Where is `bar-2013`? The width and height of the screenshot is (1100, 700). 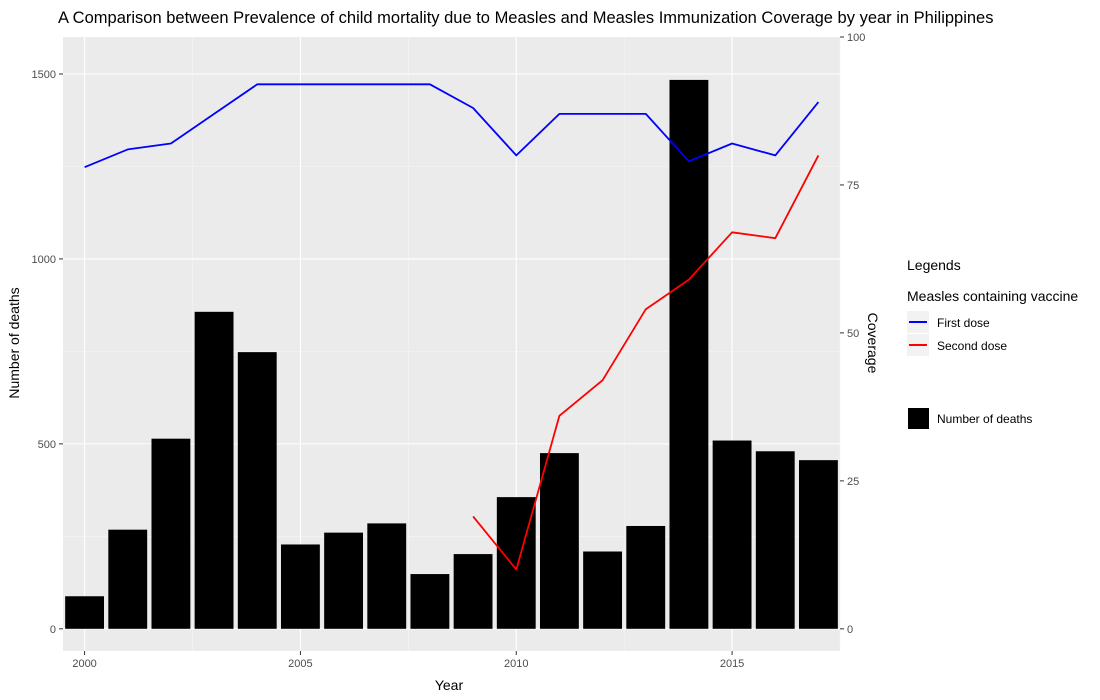
bar-2013 is located at coordinates (646, 577).